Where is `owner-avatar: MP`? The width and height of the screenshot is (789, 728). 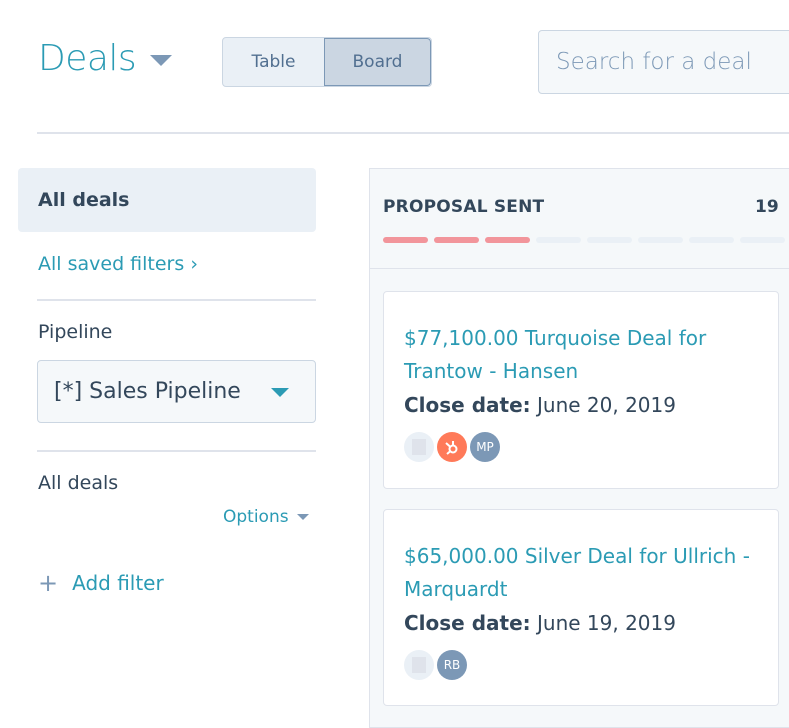 owner-avatar: MP is located at coordinates (485, 447).